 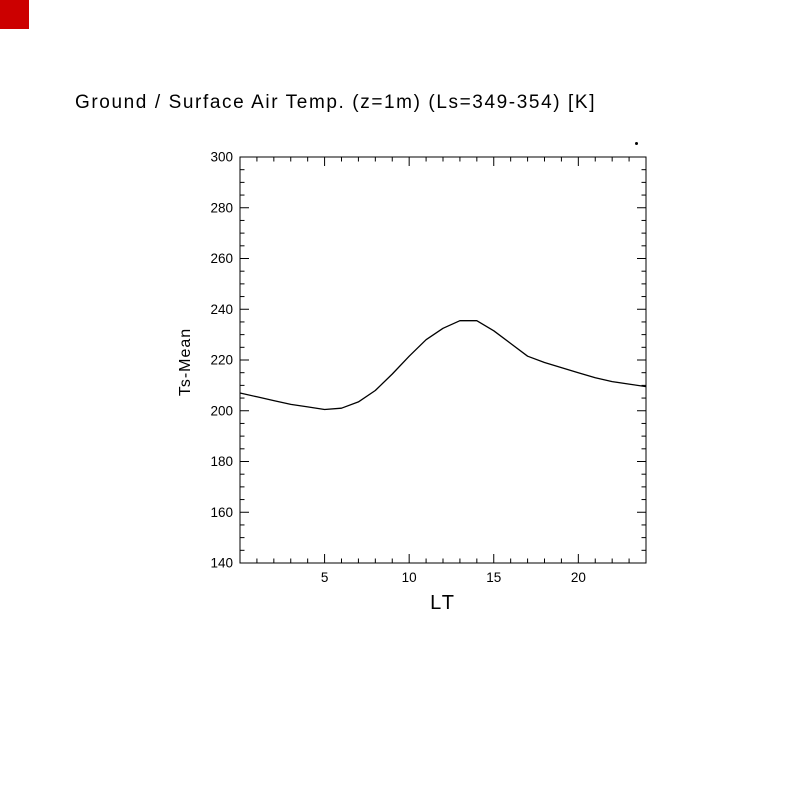 I want to click on y-tick-label: 300, so click(x=221, y=157).